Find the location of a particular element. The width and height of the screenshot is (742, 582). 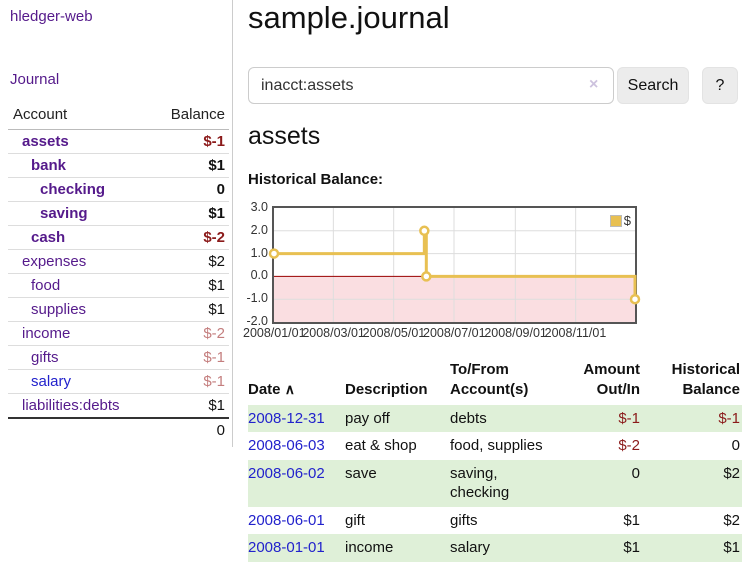

accounts-total-row: 0 is located at coordinates (118, 429).